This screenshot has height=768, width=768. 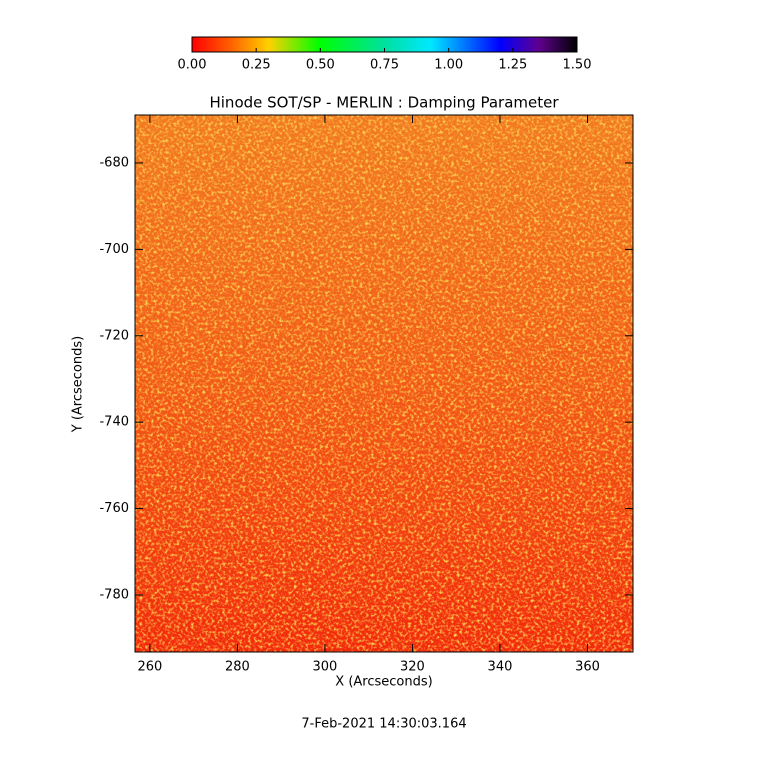 I want to click on x-tick-label: 340, so click(x=500, y=667).